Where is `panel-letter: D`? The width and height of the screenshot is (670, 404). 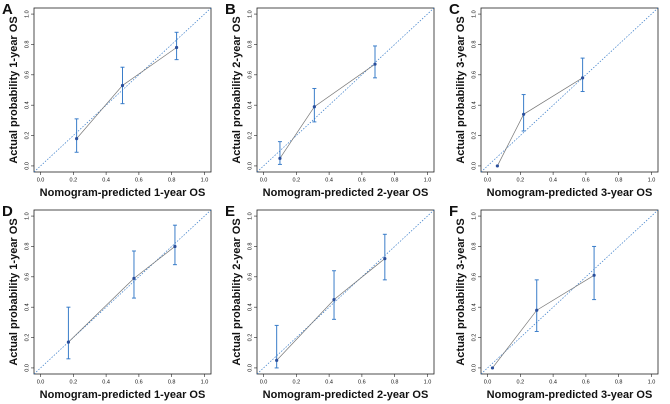
panel-letter: D is located at coordinates (7, 211).